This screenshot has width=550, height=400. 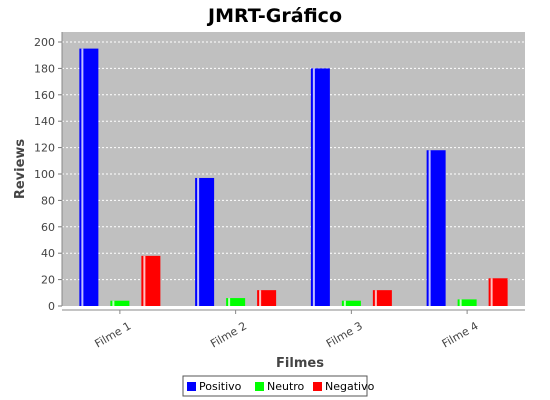 What do you see at coordinates (48, 200) in the screenshot?
I see `y-tick-label: 80` at bounding box center [48, 200].